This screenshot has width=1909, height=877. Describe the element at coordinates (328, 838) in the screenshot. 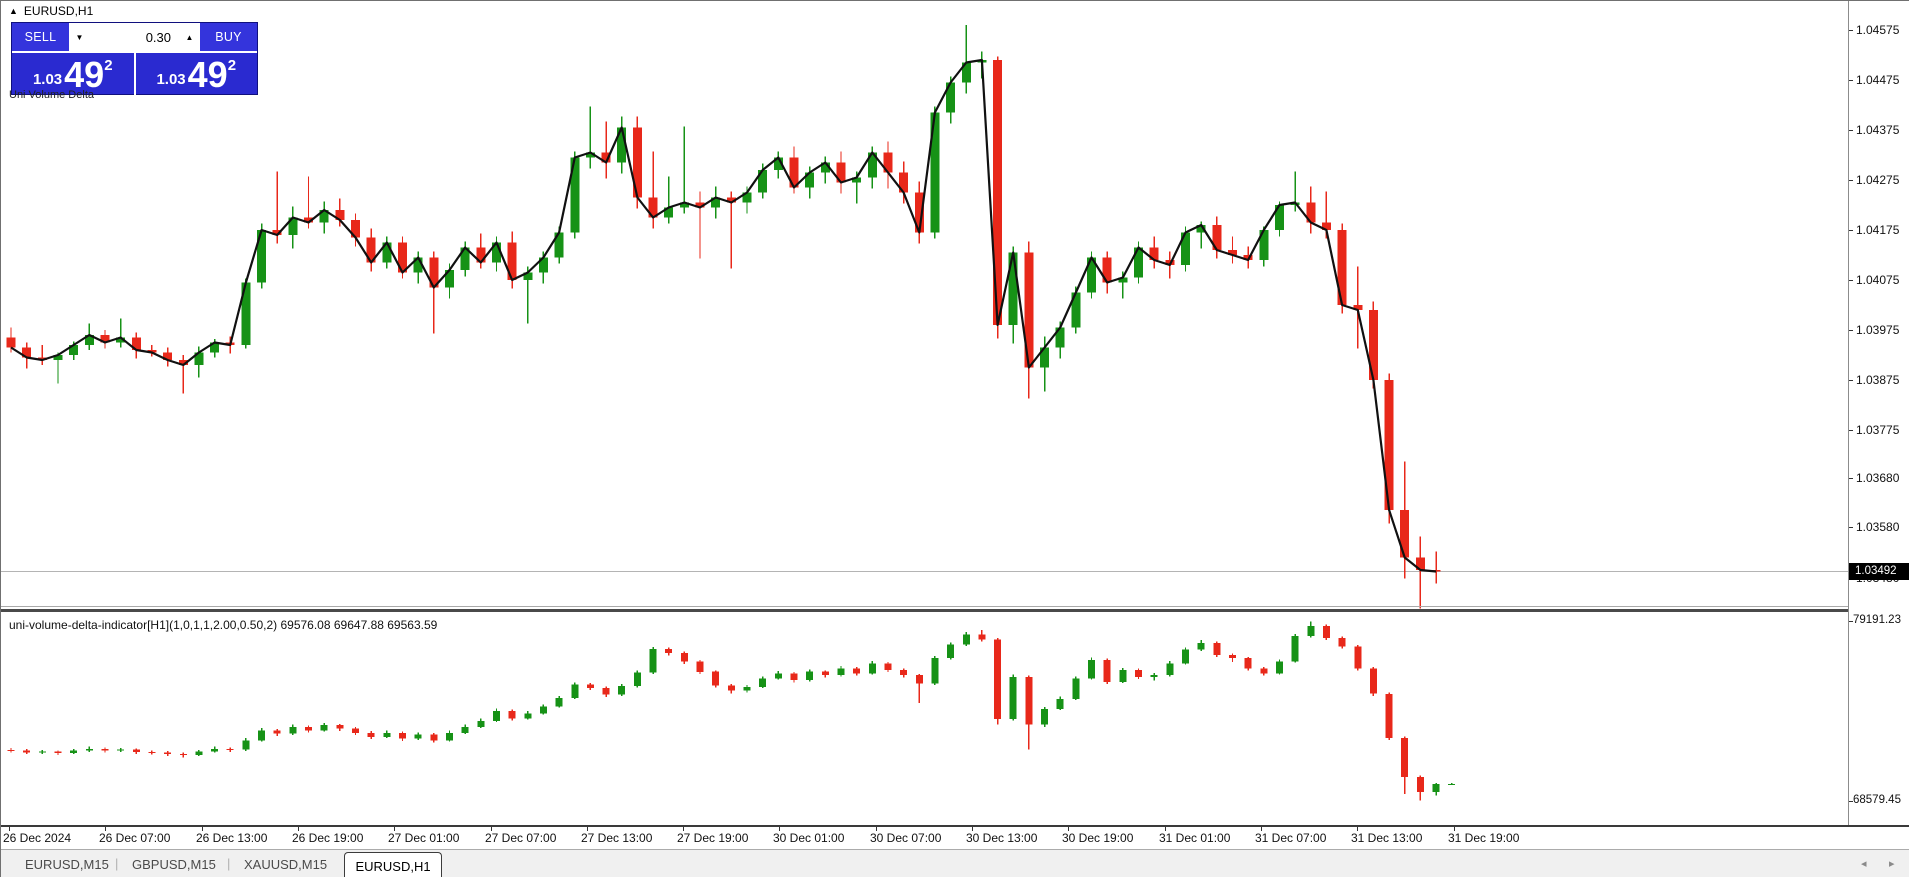

I see `time-tick-label: 26 Dec 19:00` at that location.